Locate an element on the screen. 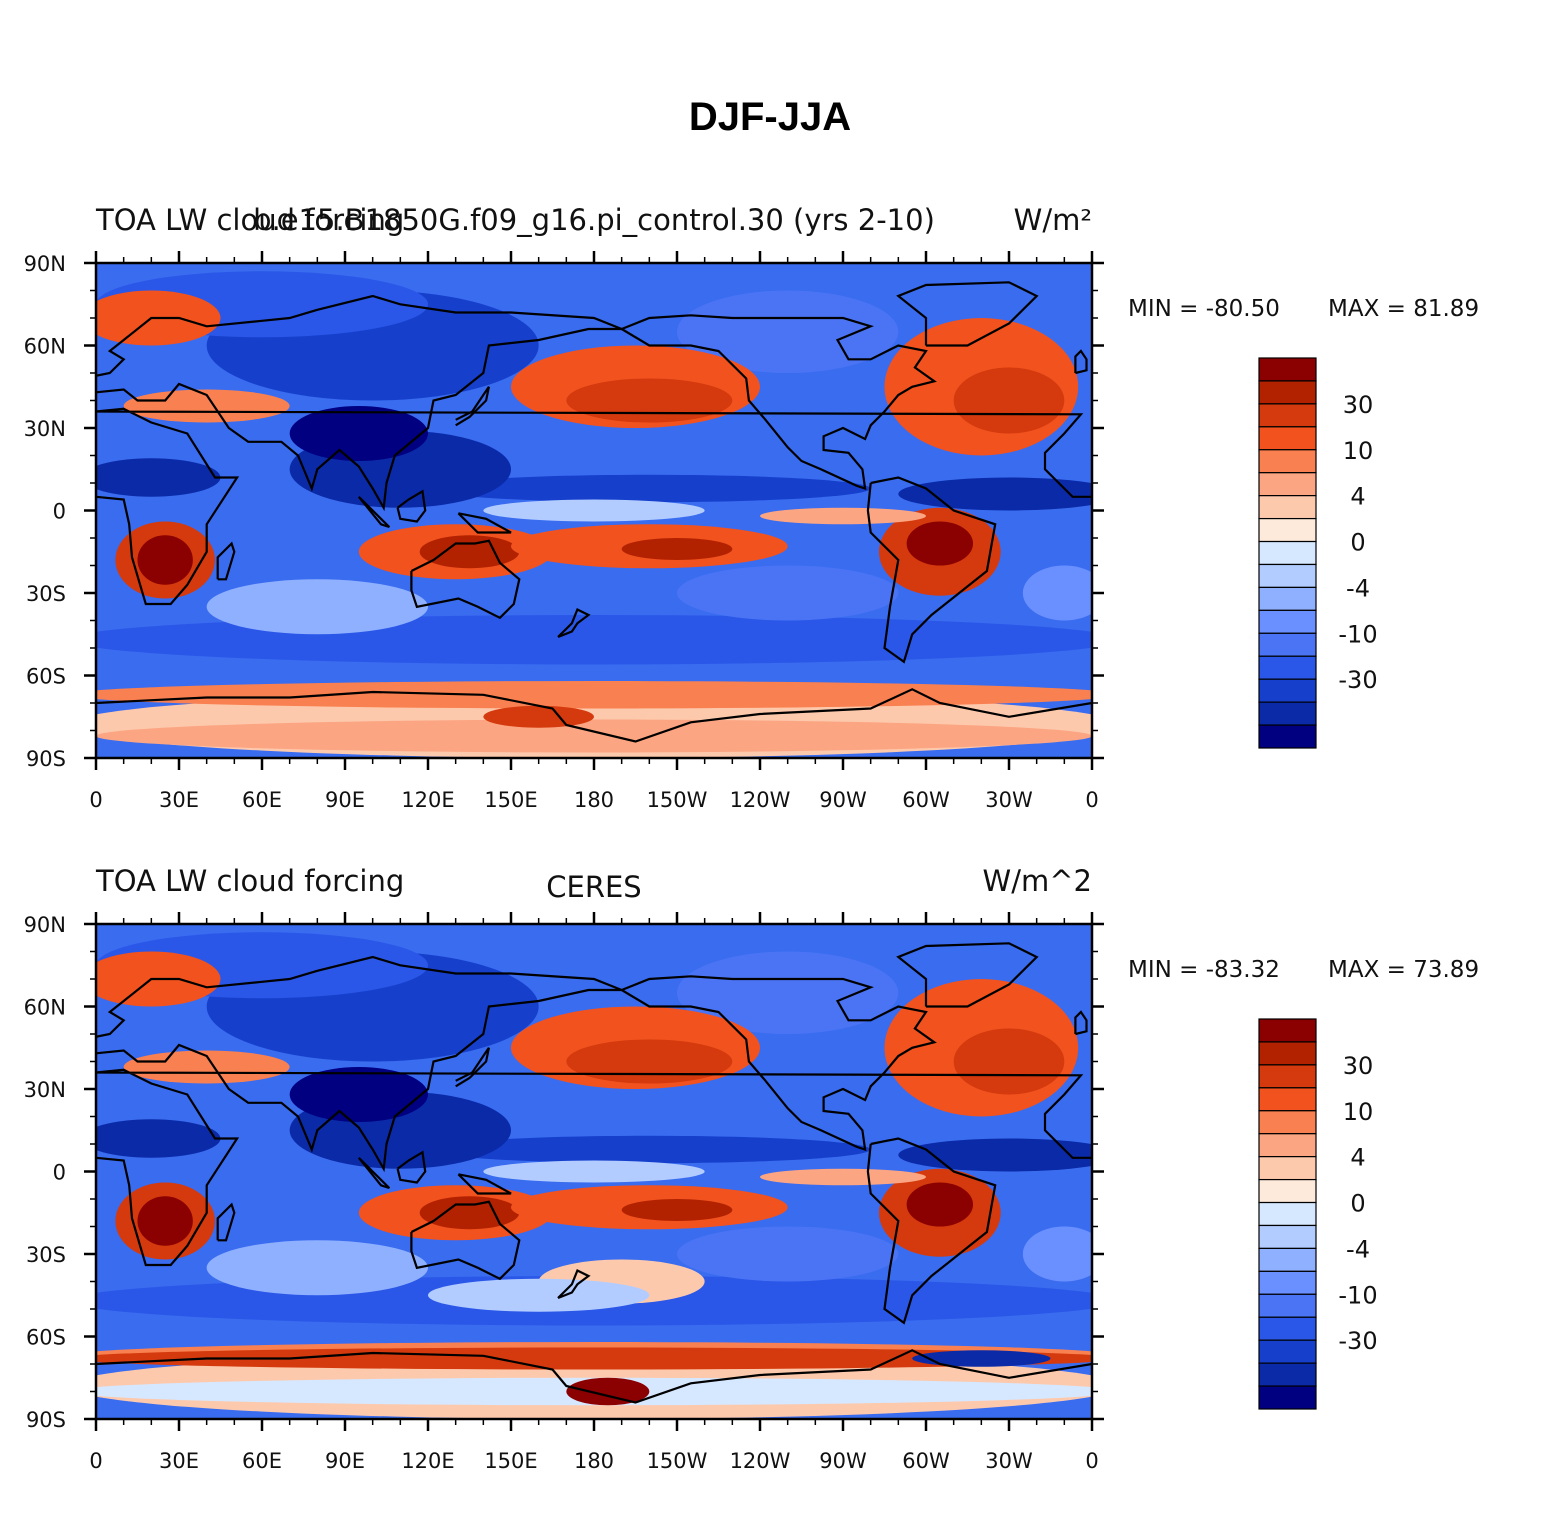  lon-tick-label: 60W is located at coordinates (926, 800).